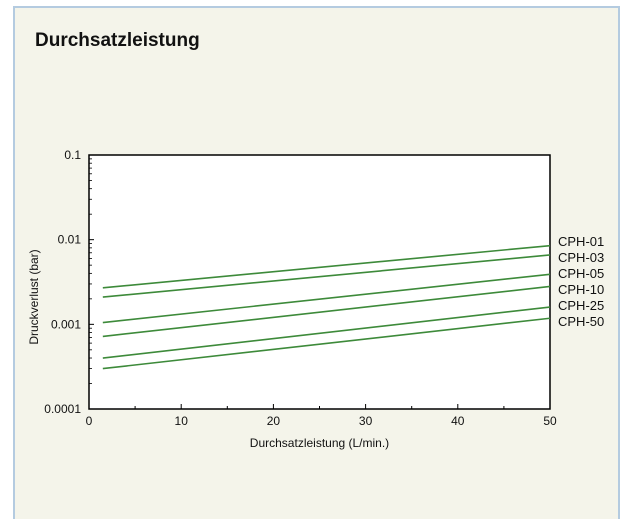  Describe the element at coordinates (581, 241) in the screenshot. I see `series-label-cph-01: CPH-01` at that location.